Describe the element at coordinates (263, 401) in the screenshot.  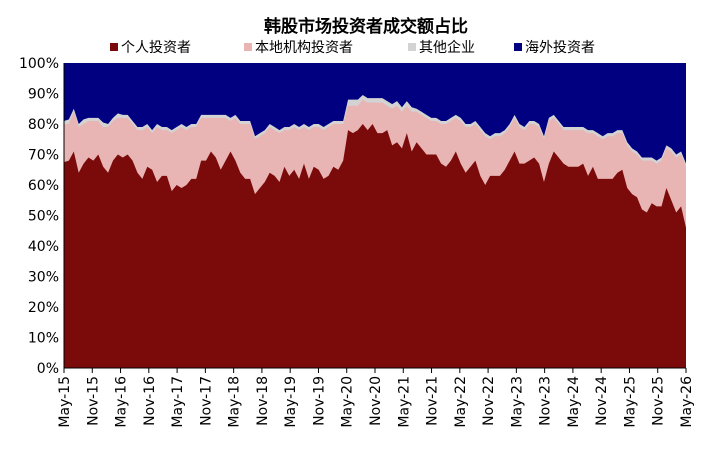
I see `x-tick-label: Nov-18` at that location.